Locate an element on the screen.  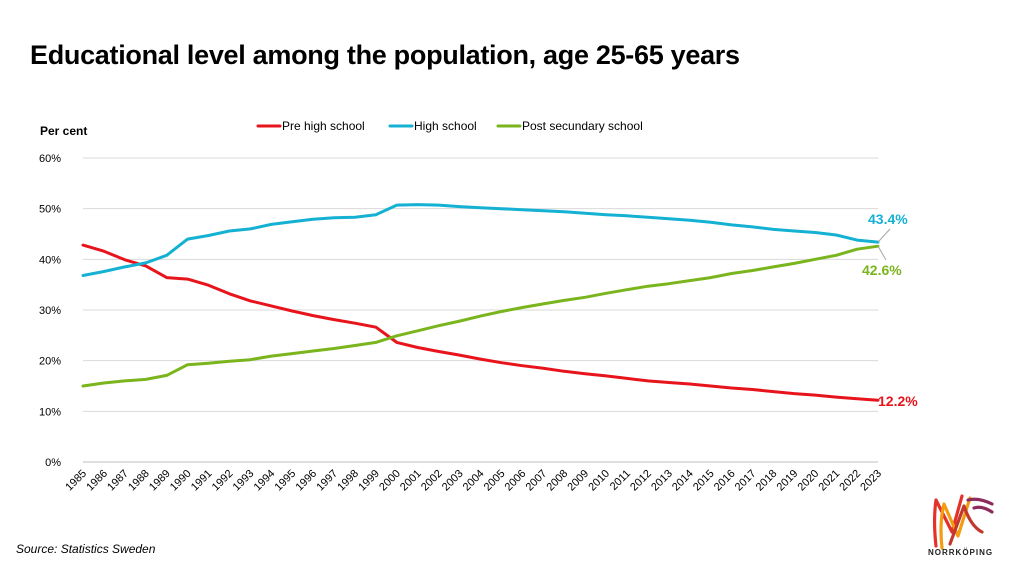
x-tick-label: 1994 is located at coordinates (265, 481).